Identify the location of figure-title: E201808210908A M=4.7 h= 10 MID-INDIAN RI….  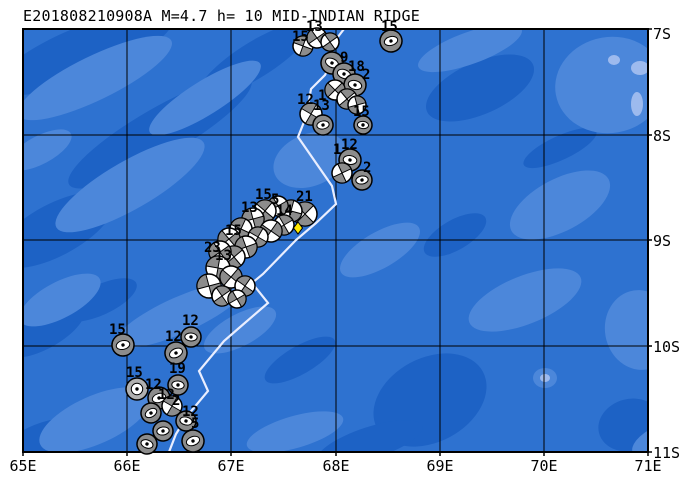
(221, 16).